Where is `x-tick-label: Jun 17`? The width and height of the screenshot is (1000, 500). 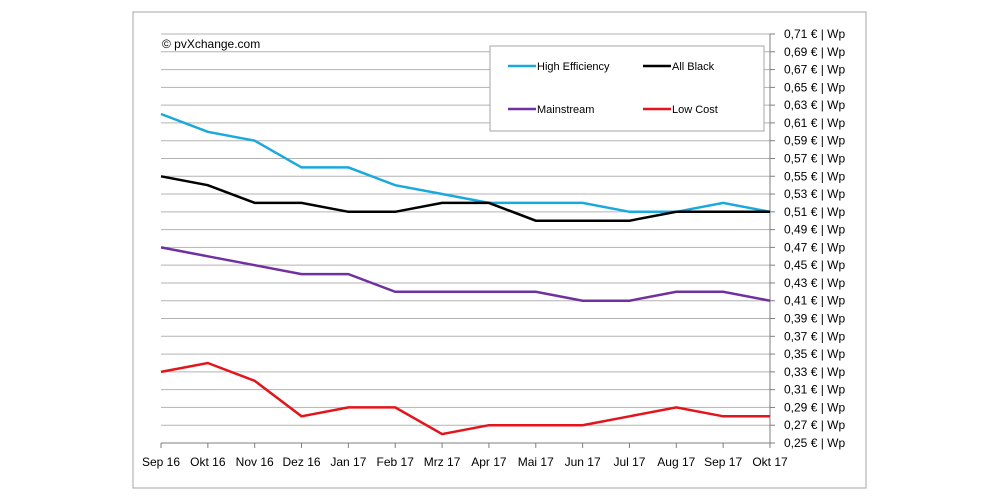 x-tick-label: Jun 17 is located at coordinates (583, 462).